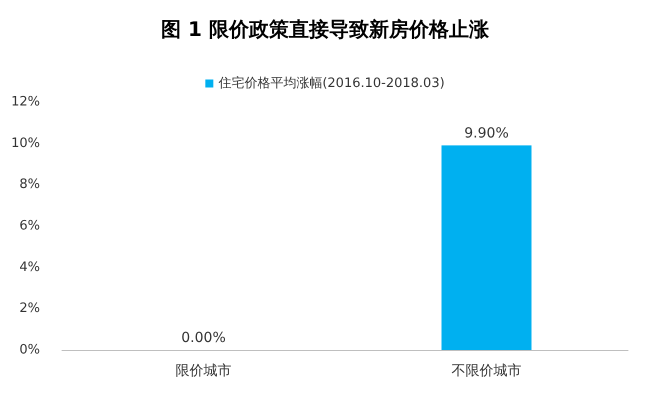  Describe the element at coordinates (25, 143) in the screenshot. I see `y-tick-label: 10%` at that location.